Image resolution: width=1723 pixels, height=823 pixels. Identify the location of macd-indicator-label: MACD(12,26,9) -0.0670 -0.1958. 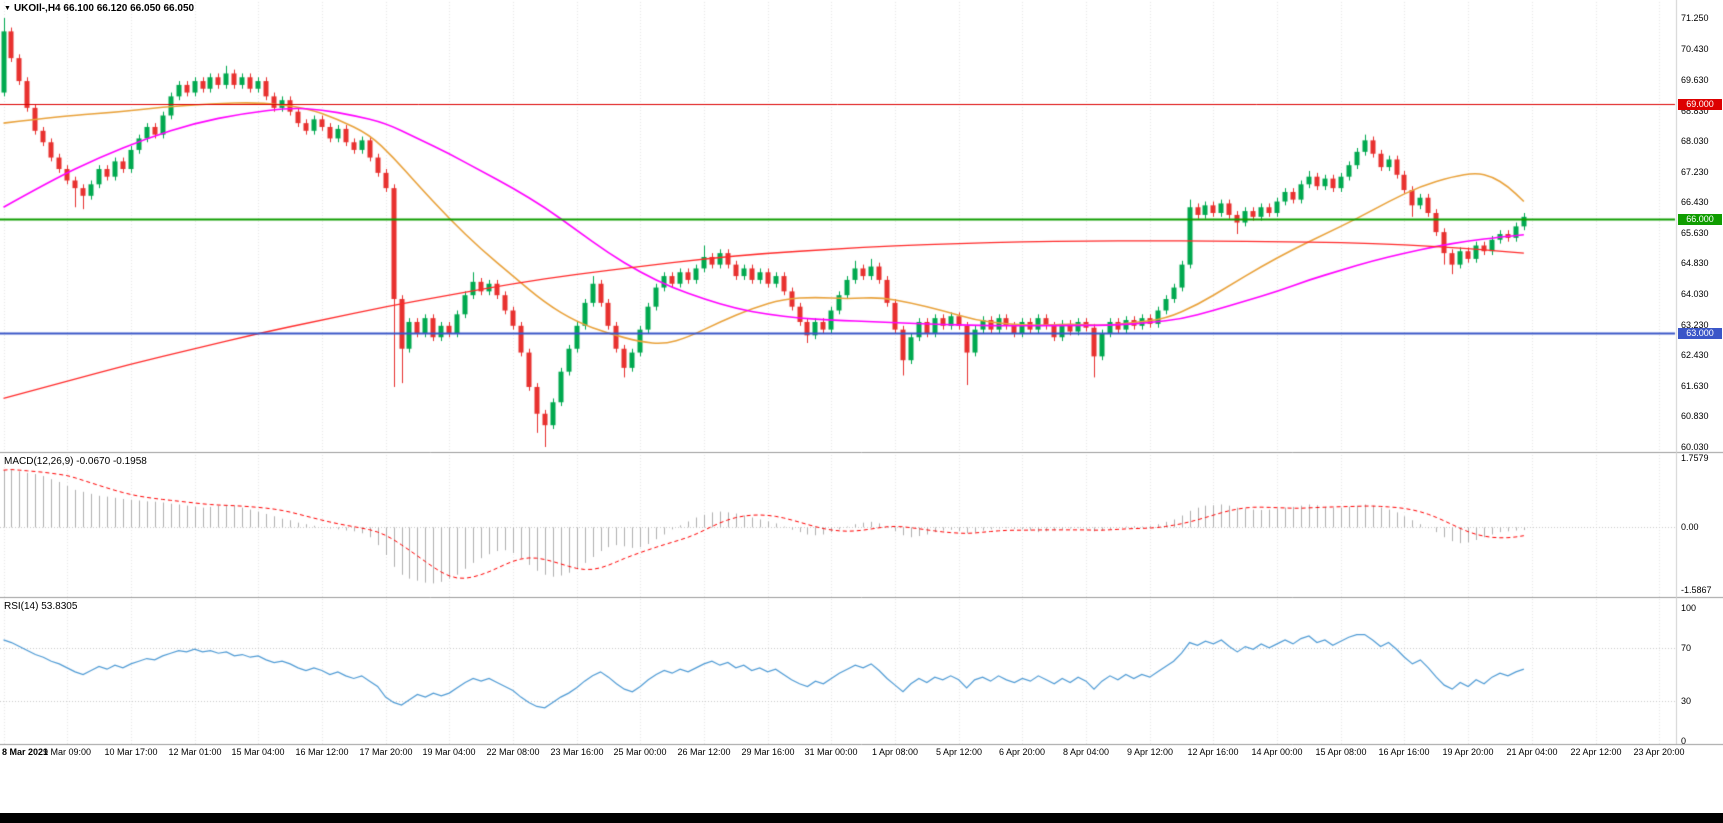
(75, 461).